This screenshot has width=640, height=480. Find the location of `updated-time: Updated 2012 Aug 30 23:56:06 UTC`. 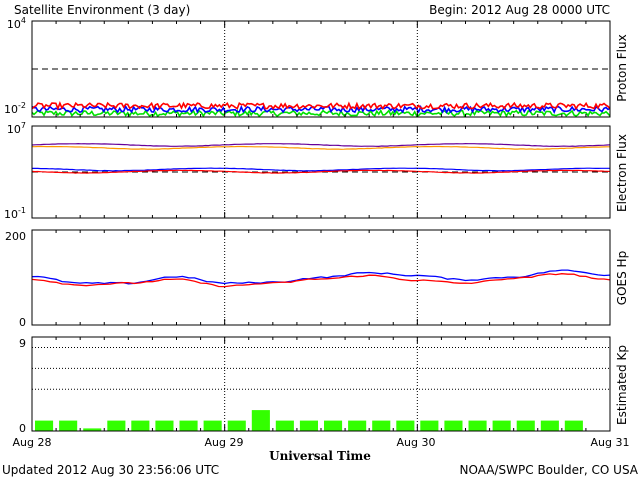

updated-time: Updated 2012 Aug 30 23:56:06 UTC is located at coordinates (110, 470).